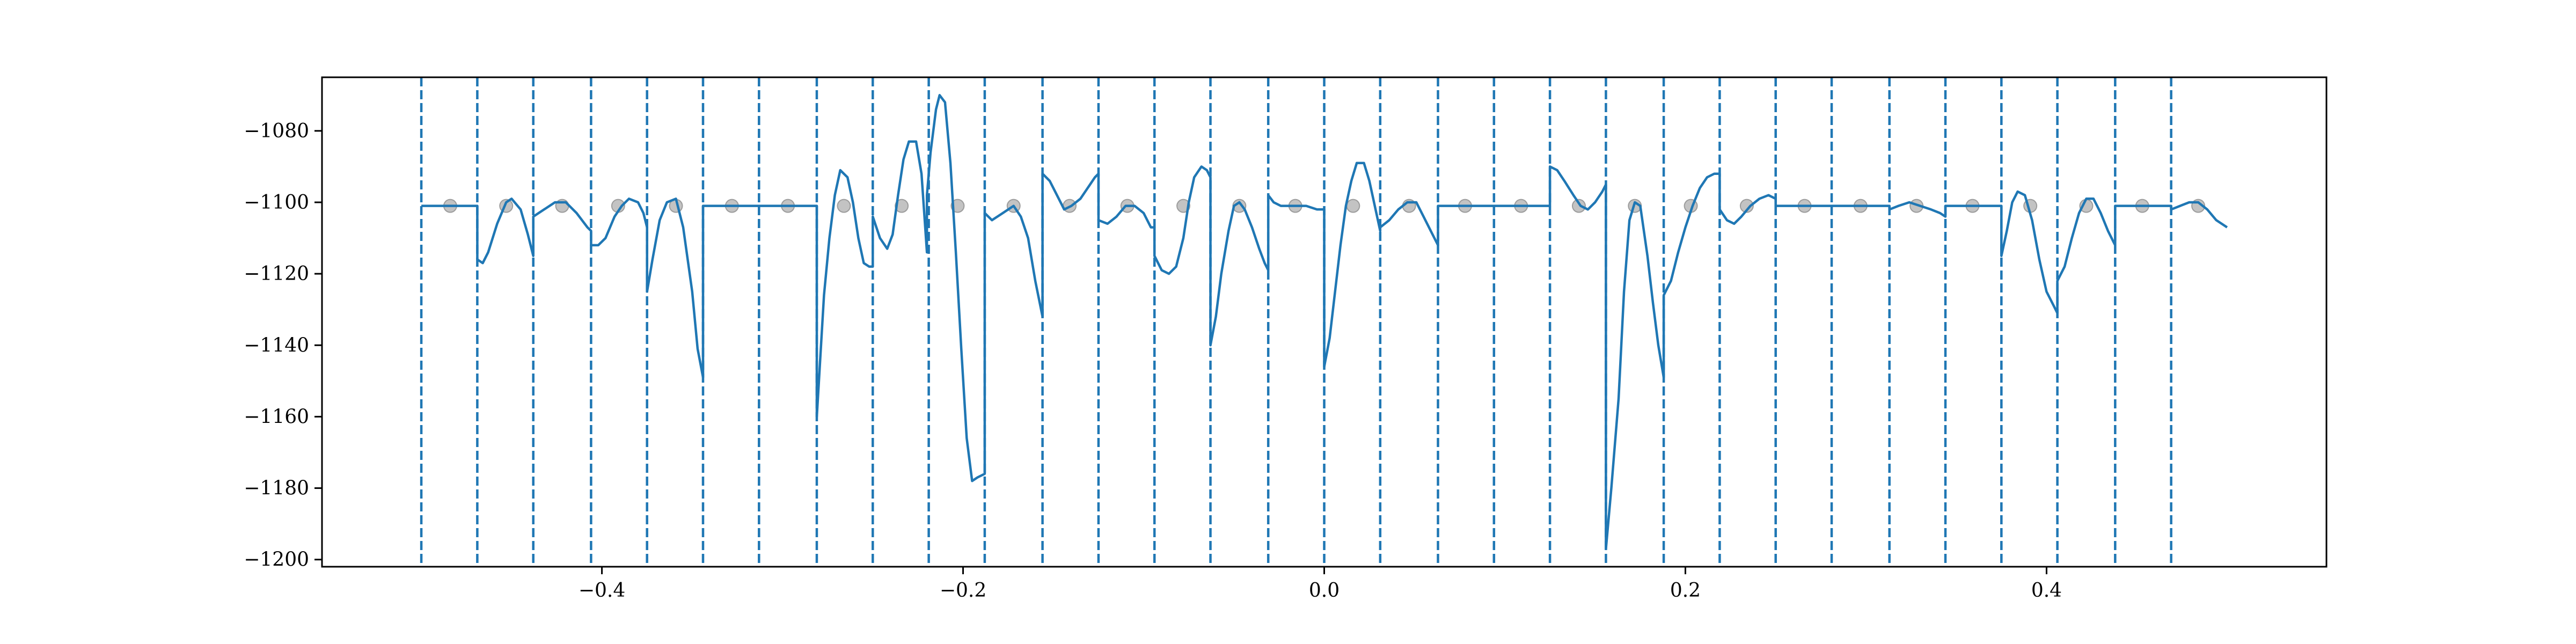 The width and height of the screenshot is (2576, 644). What do you see at coordinates (276, 560) in the screenshot?
I see `y-tick-label-6: −1200` at bounding box center [276, 560].